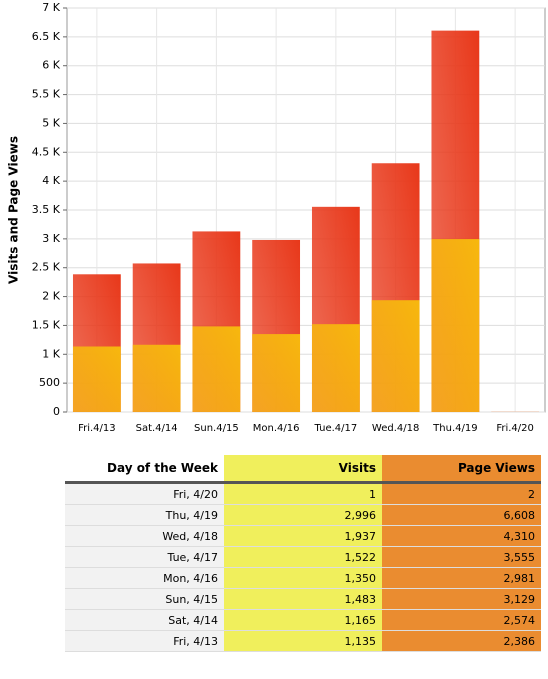 Image resolution: width=548 pixels, height=679 pixels. Describe the element at coordinates (51, 65) in the screenshot. I see `y-tick-label: 6 K` at that location.